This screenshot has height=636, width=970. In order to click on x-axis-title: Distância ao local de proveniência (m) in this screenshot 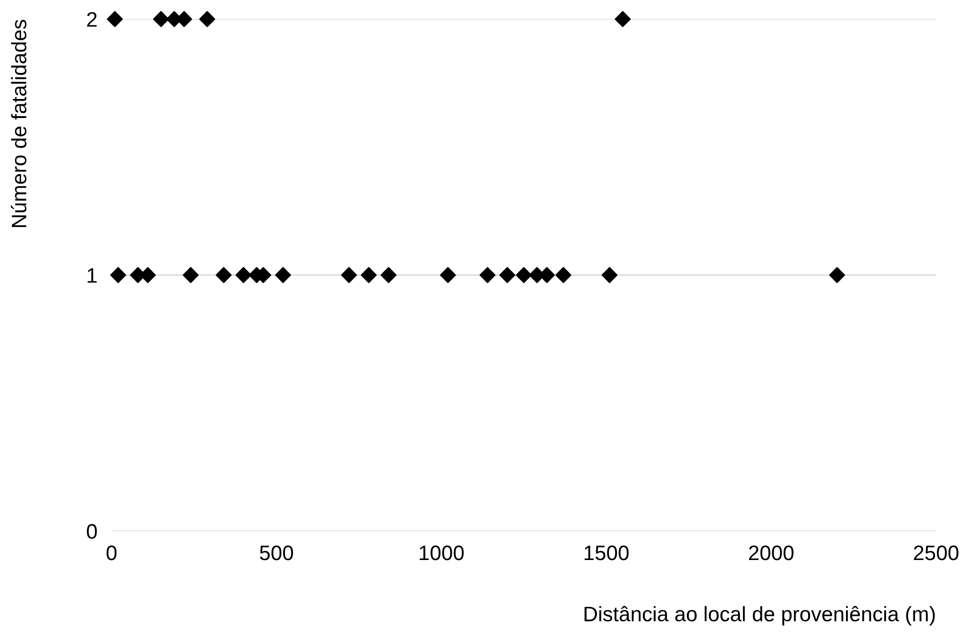, I will do `click(759, 616)`.